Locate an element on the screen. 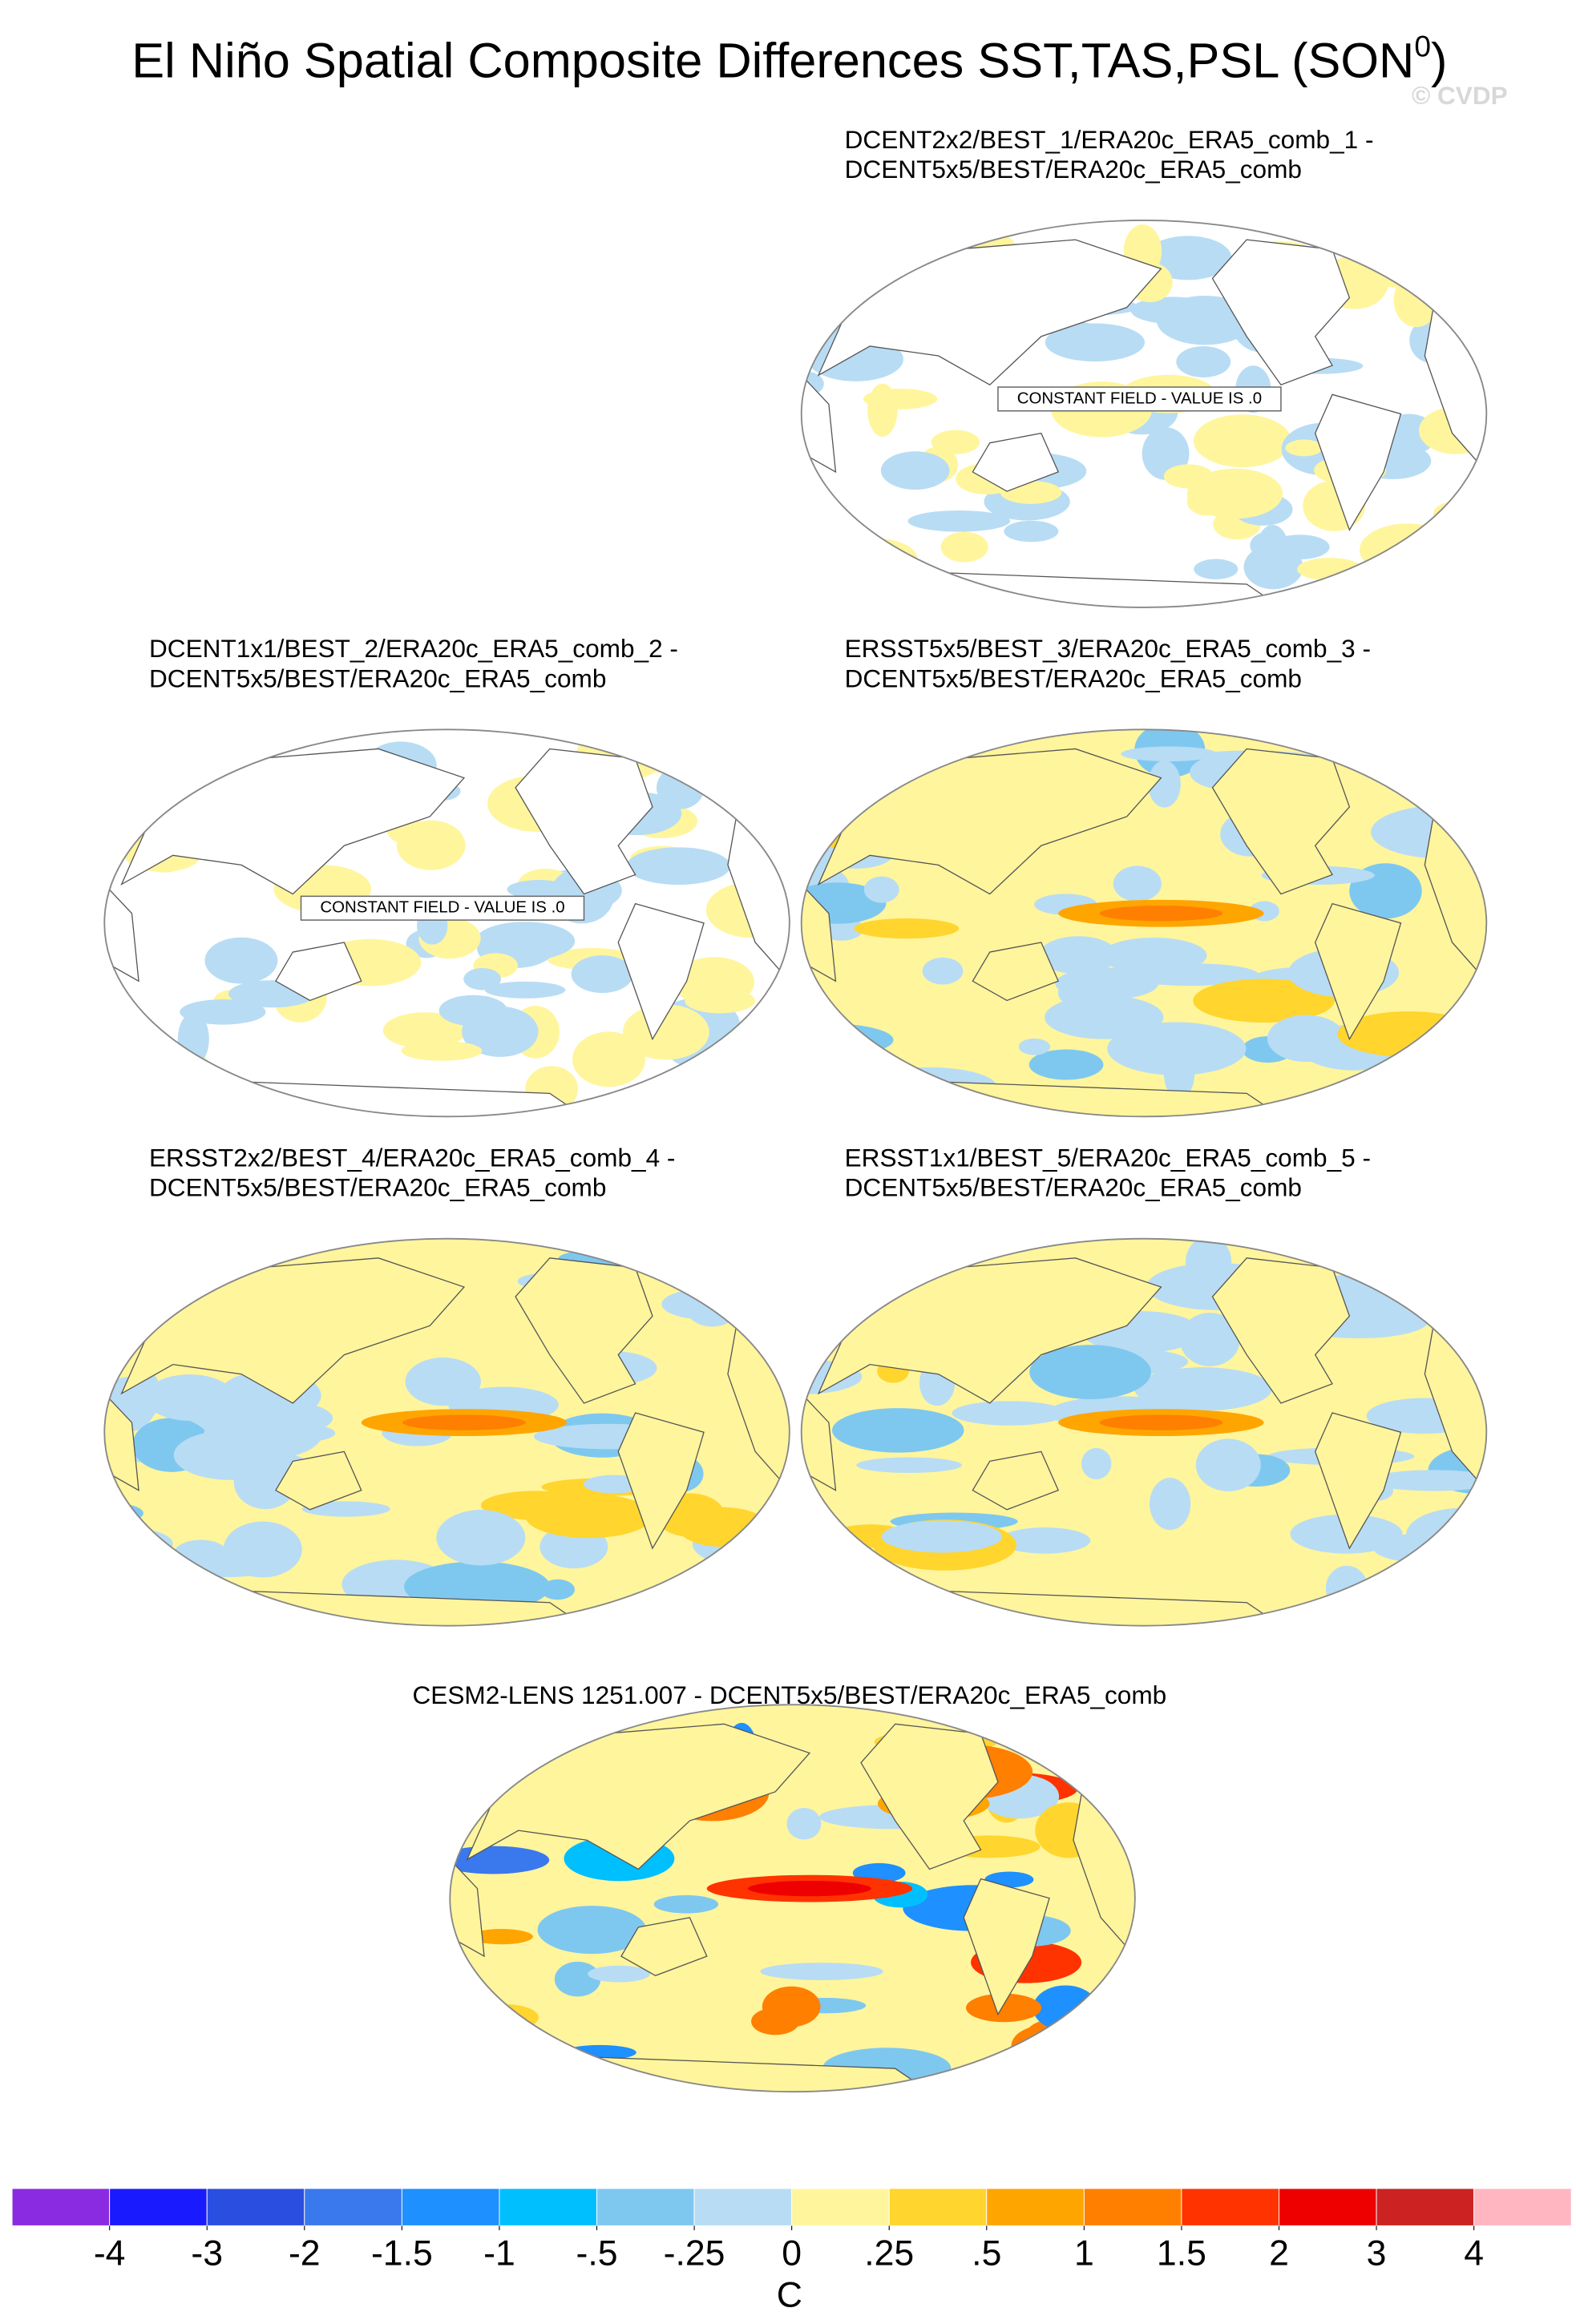 This screenshot has width=1576, height=2324. colorbar-label: 2 is located at coordinates (1279, 2253).